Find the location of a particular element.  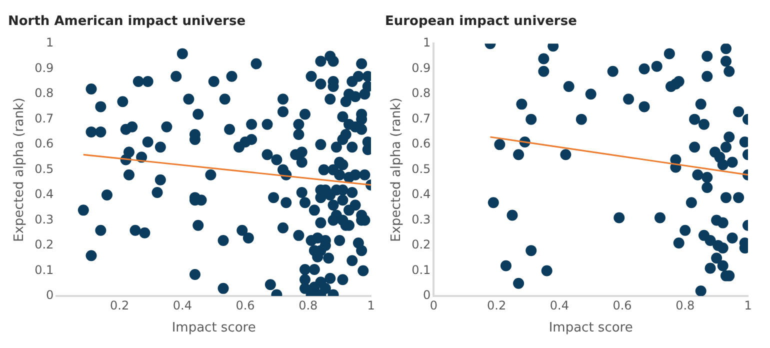

chart-title: North American impact universe is located at coordinates (127, 22).